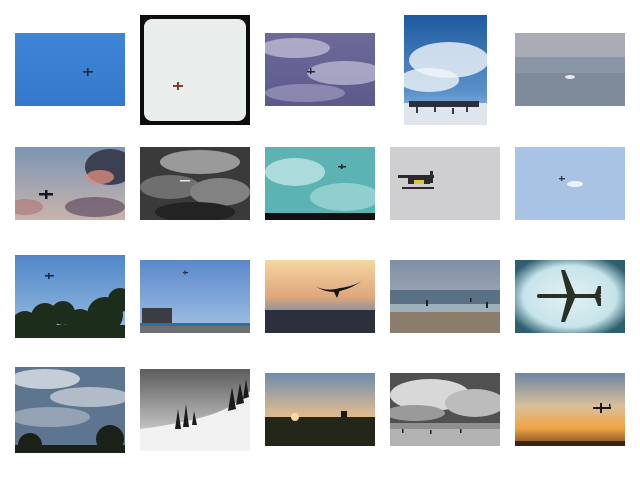 This screenshot has width=640, height=480. I want to click on thumbnail-plane-grey-storm-clouds, so click(195, 183).